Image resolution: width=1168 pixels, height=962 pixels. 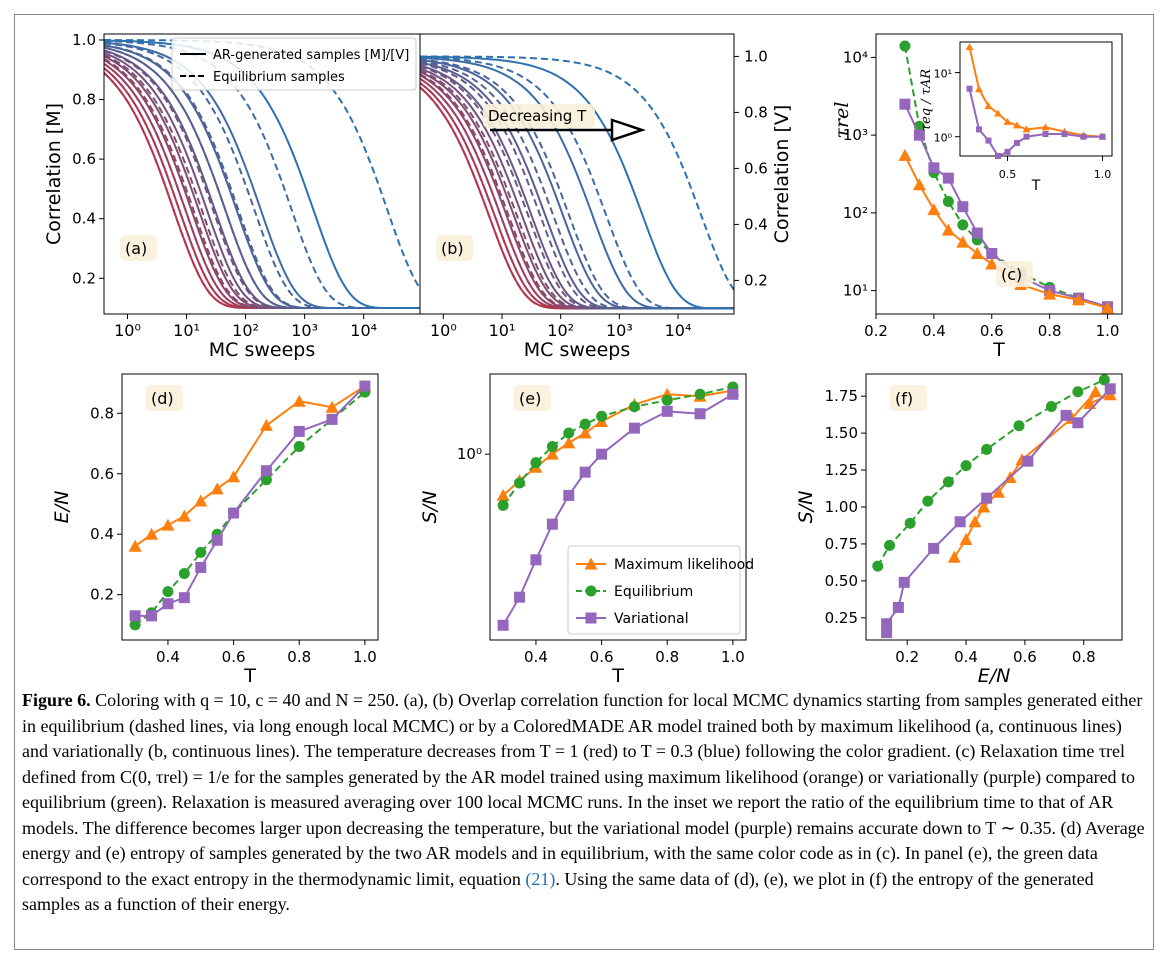 I want to click on e-panel-label: (e), so click(x=530, y=398).